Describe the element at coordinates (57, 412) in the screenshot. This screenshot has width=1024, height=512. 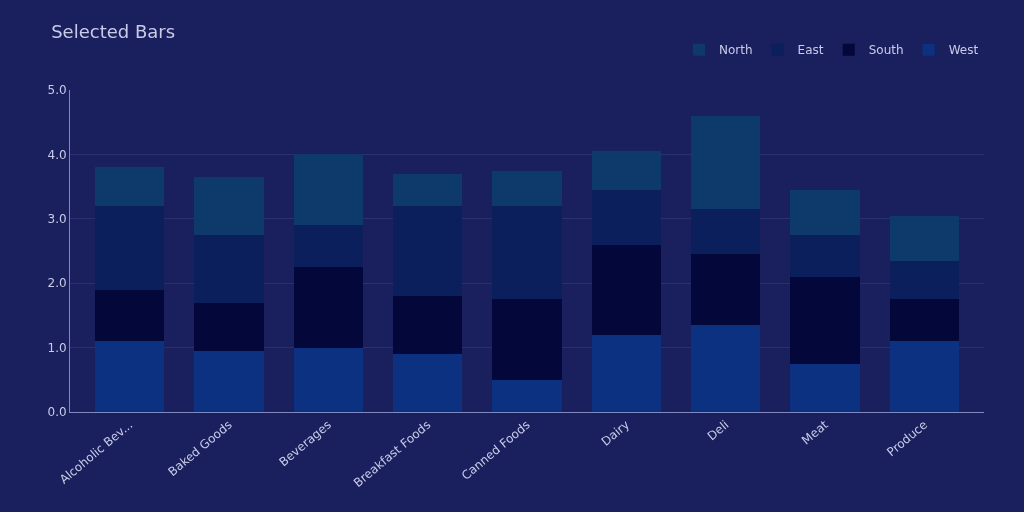
I see `y-tick-label: 0.0` at that location.